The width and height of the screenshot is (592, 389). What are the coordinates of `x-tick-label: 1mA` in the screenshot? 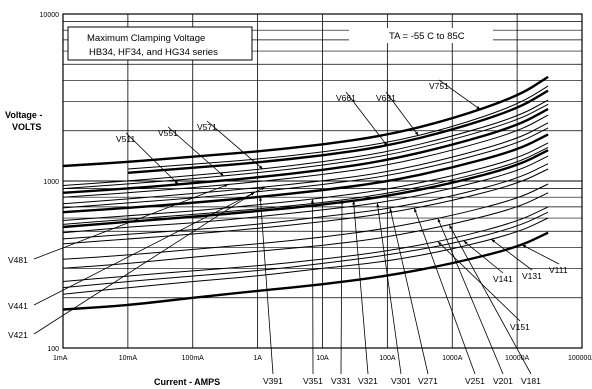 It's located at (60, 358).